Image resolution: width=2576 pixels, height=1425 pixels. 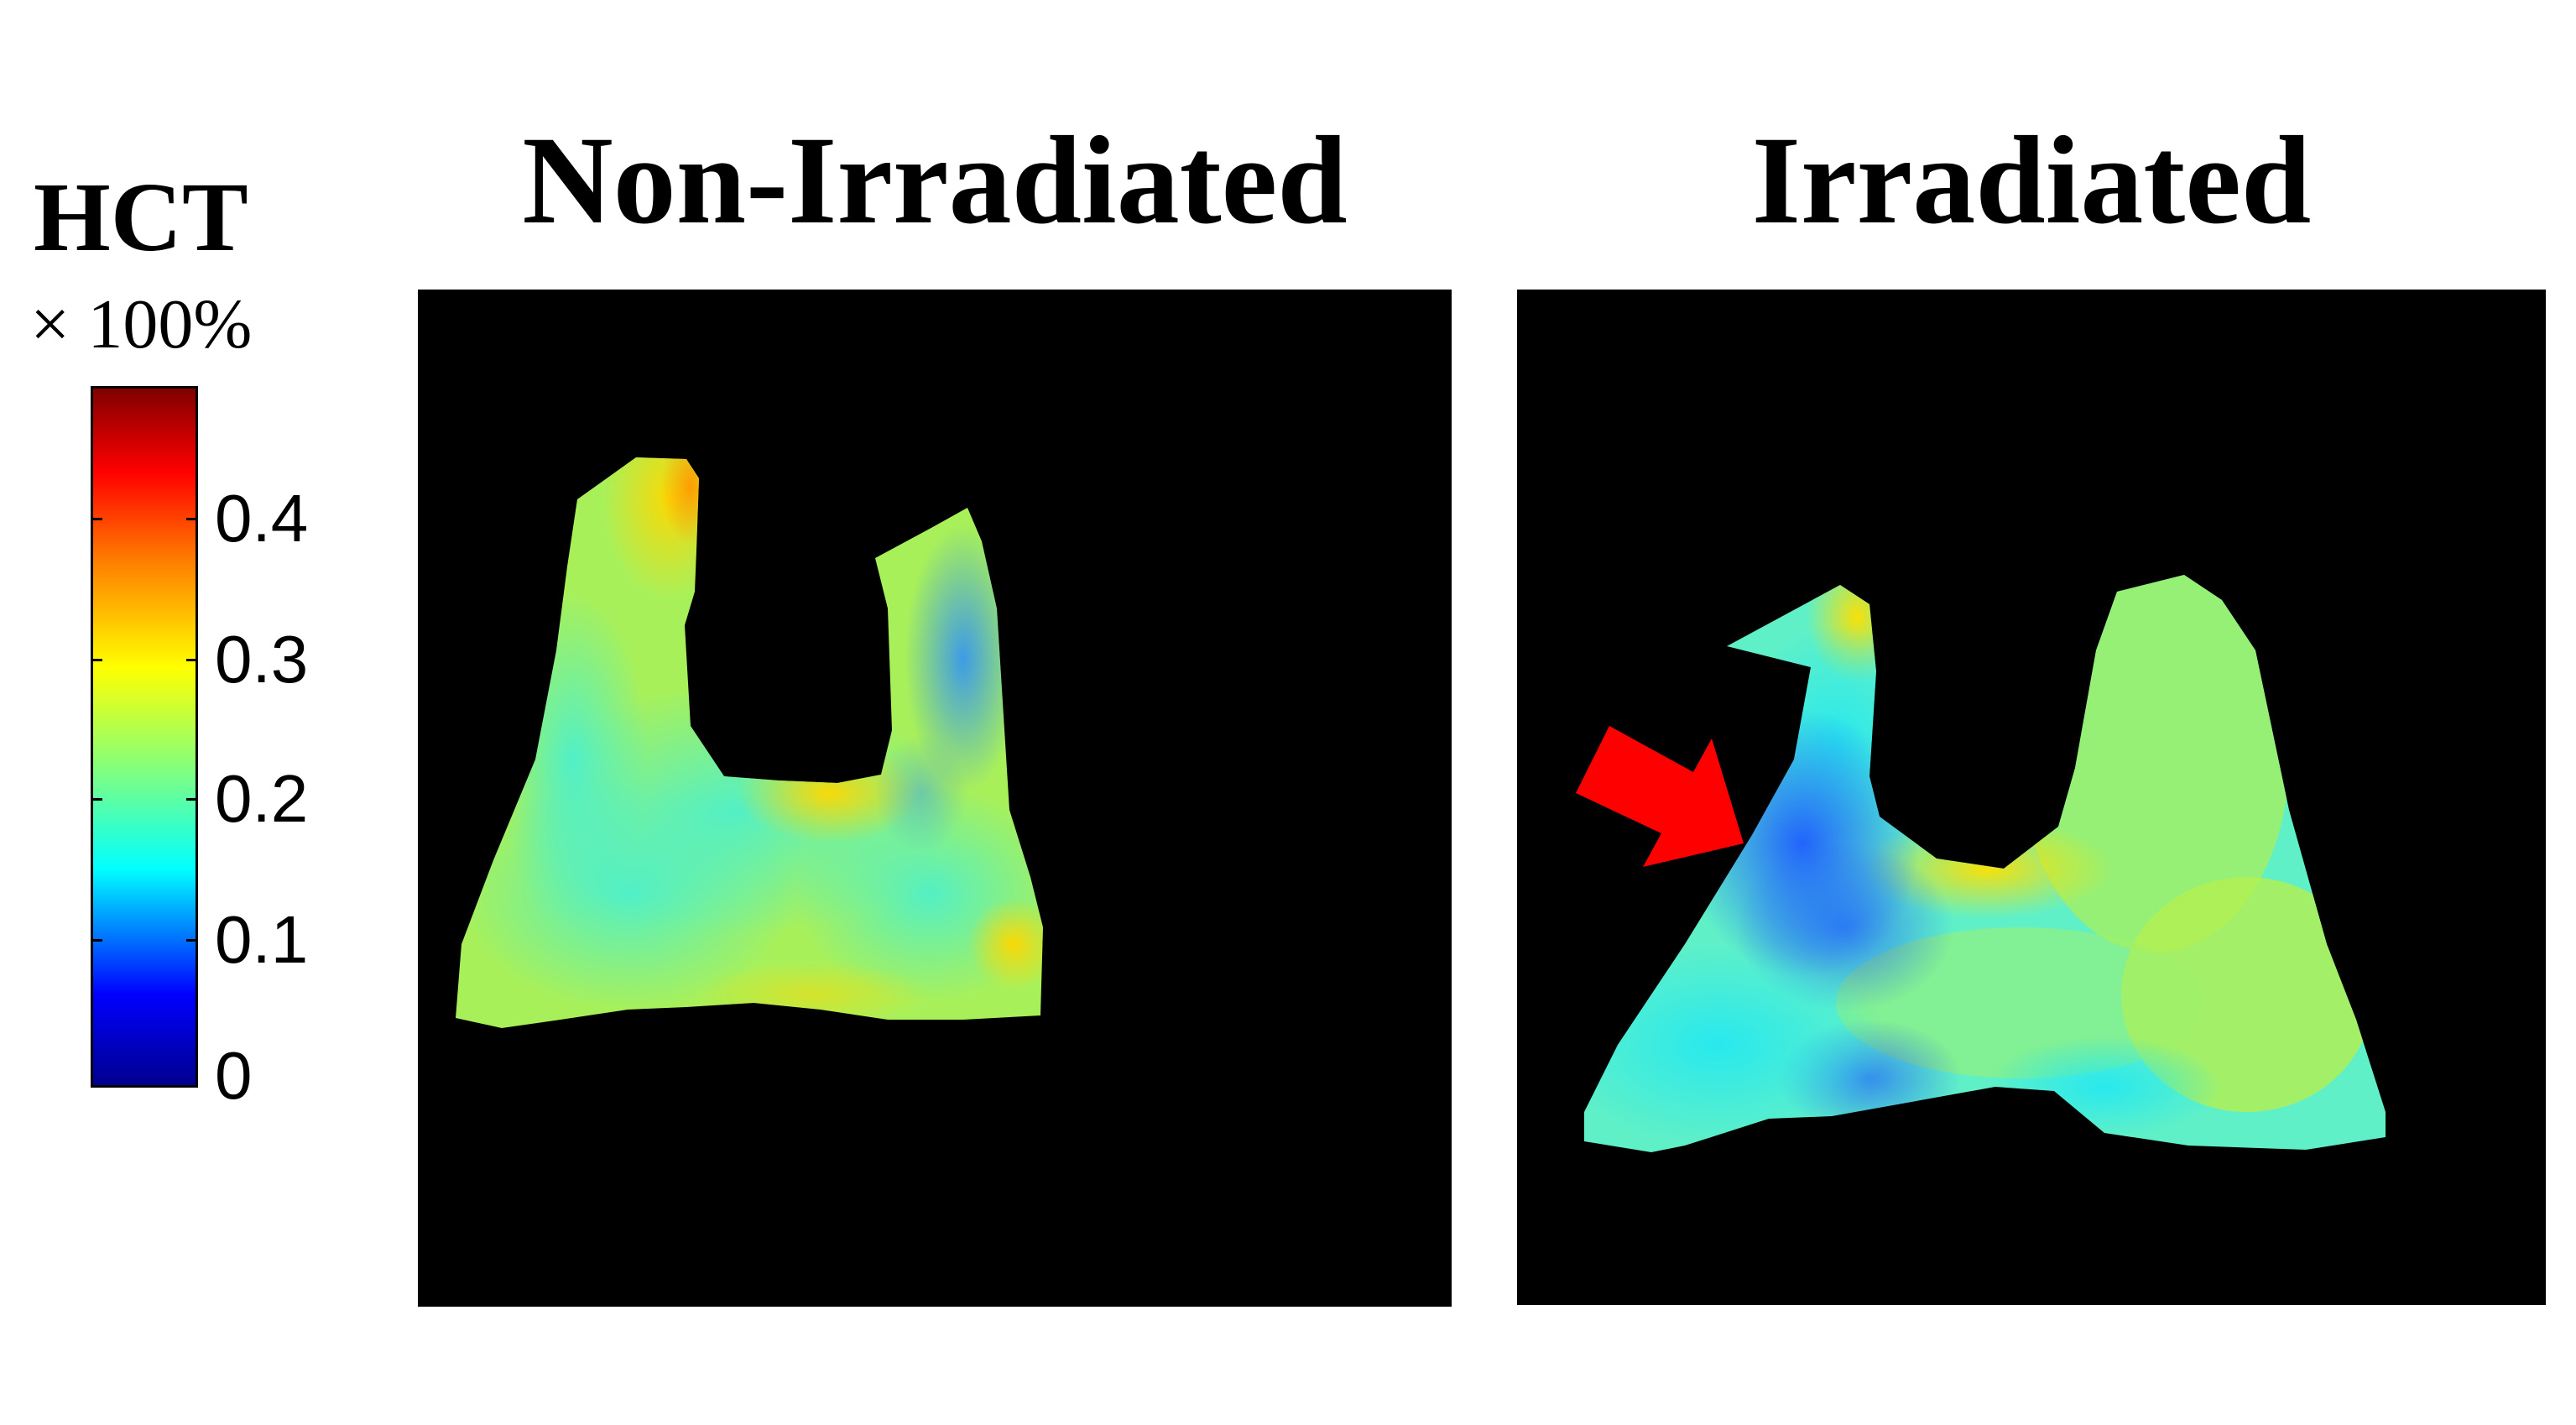 I want to click on red-arrow-icon, so click(x=1660, y=796).